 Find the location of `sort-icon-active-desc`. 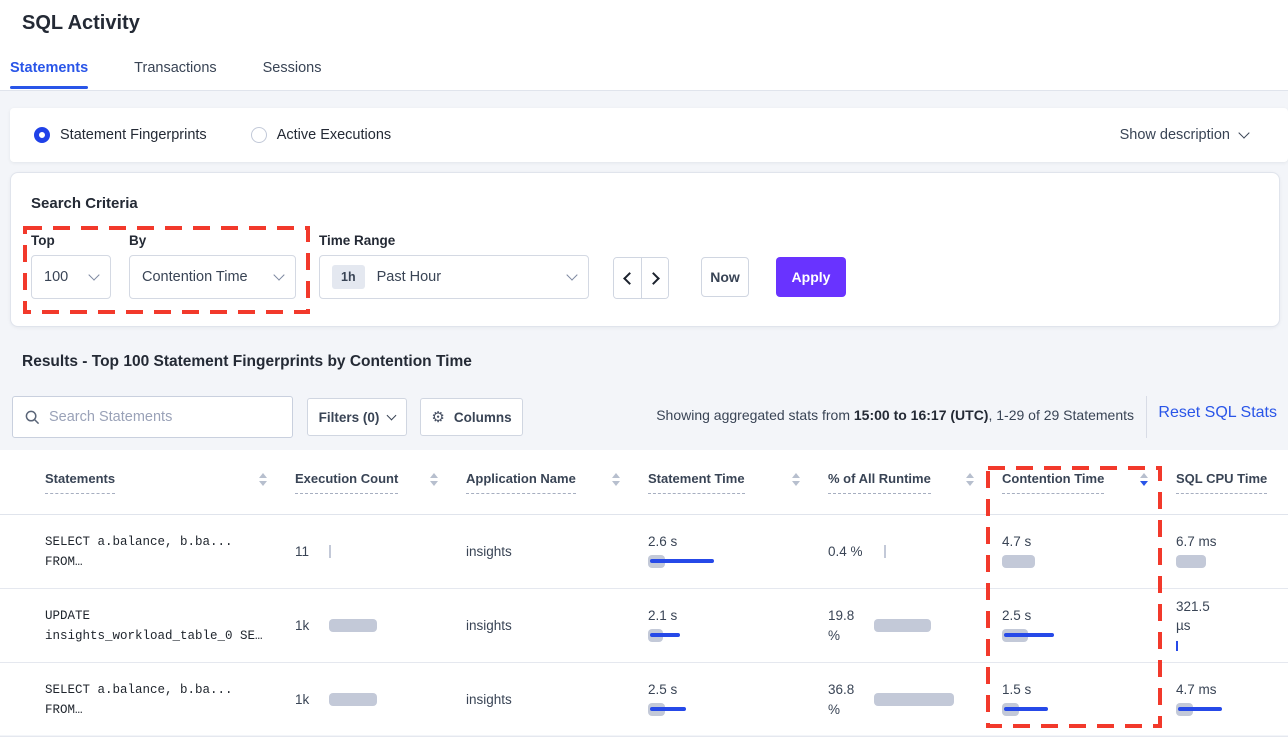

sort-icon-active-desc is located at coordinates (1144, 479).